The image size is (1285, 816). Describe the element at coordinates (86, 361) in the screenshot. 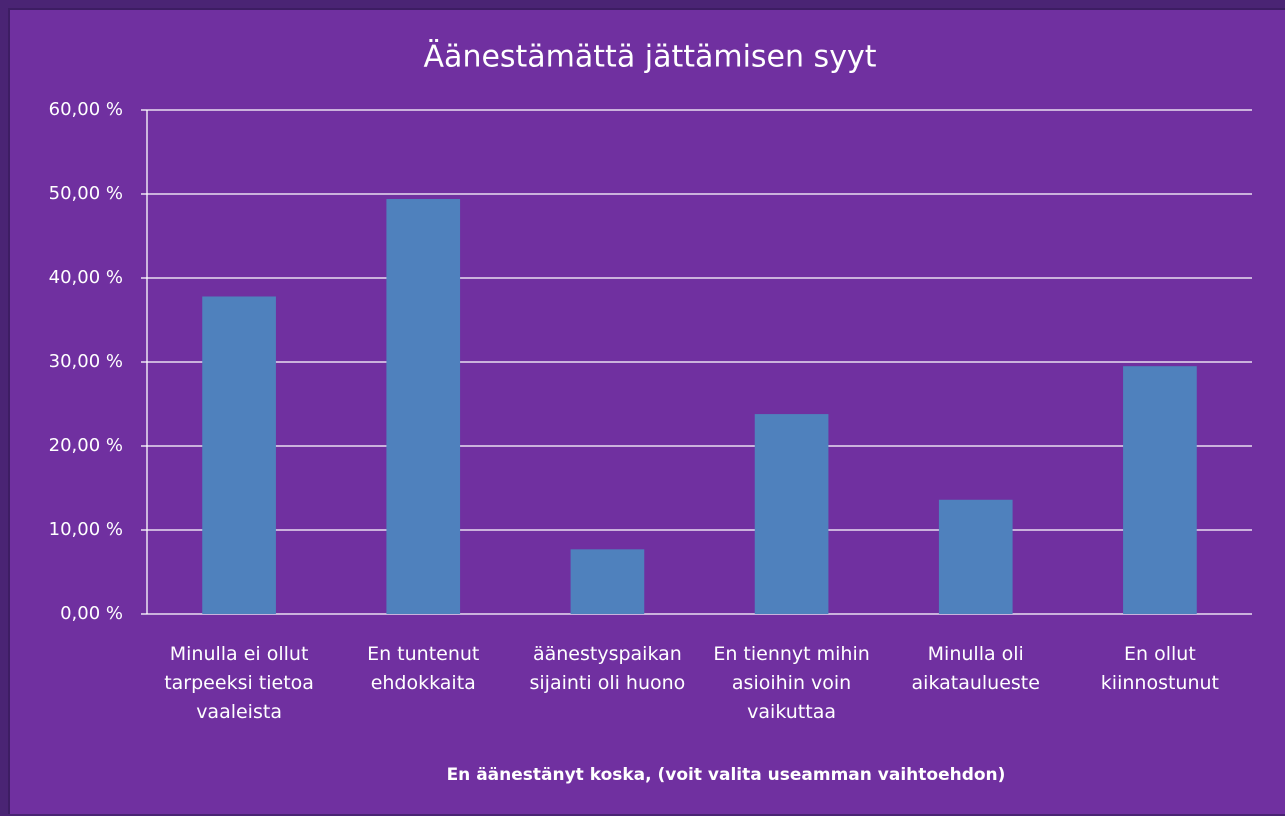

I see `y-tick-label: 30,00 %` at that location.